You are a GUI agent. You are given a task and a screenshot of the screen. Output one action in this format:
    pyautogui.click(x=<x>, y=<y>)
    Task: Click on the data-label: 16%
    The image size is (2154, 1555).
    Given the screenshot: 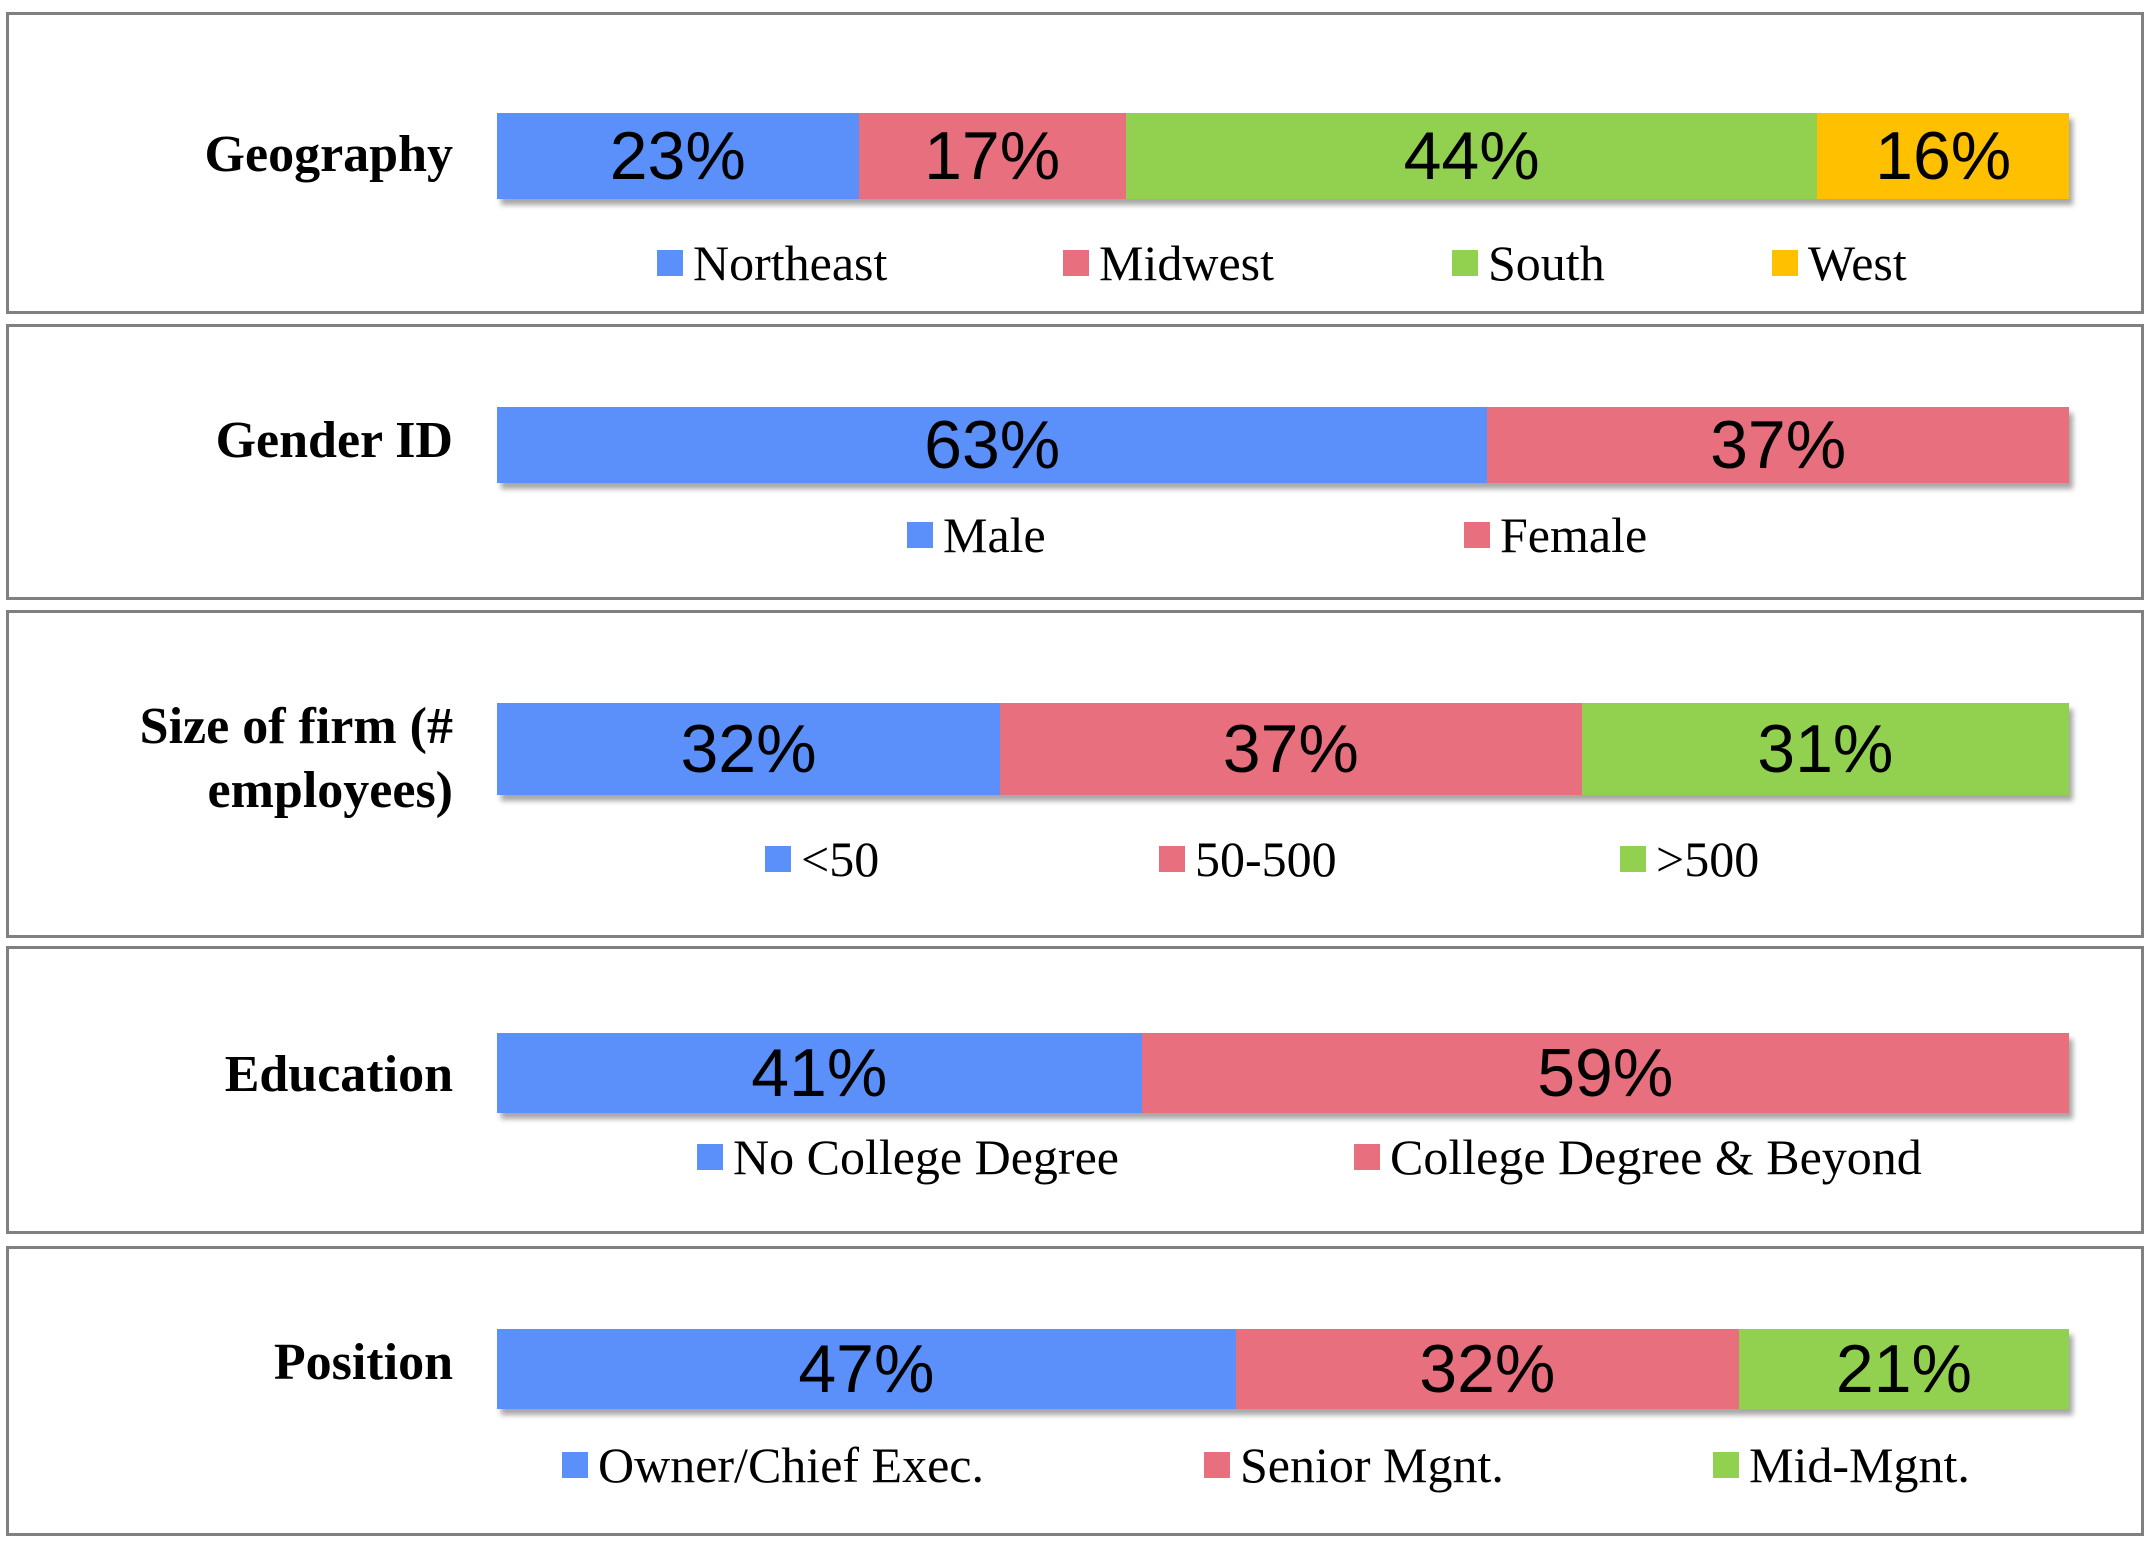 What is the action you would take?
    pyautogui.click(x=1943, y=156)
    